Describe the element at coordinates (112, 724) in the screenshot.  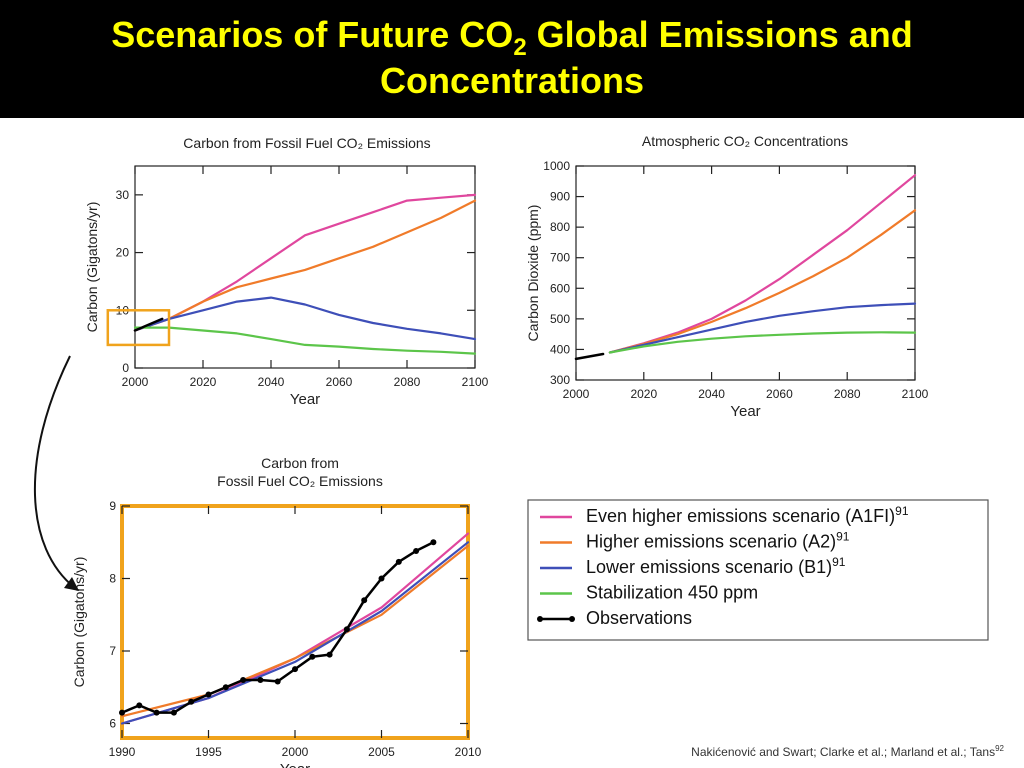
I see `y-tick-label: 6` at that location.